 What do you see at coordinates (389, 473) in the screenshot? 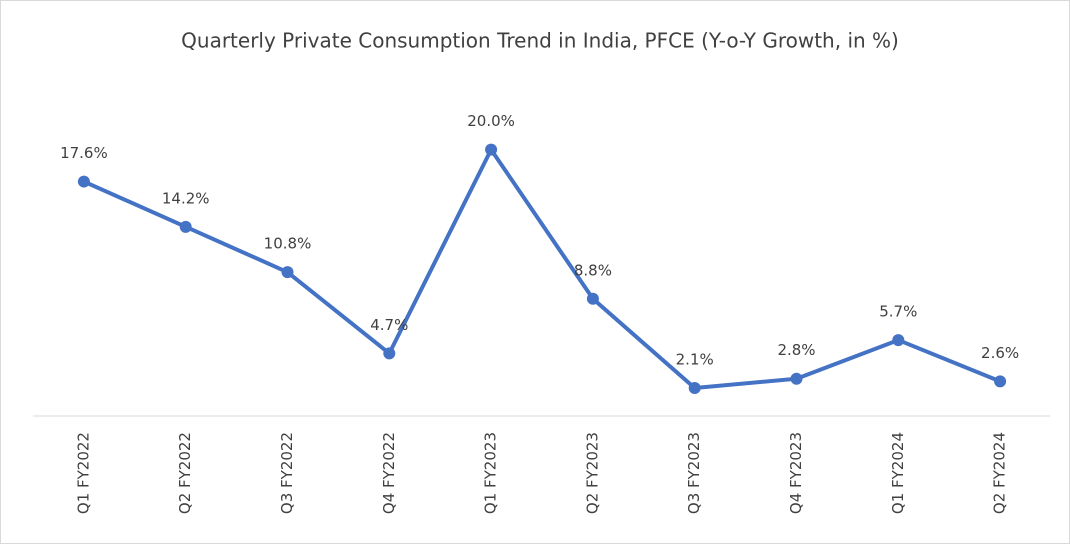
I see `x-tick-label: Q4 FY2022` at bounding box center [389, 473].